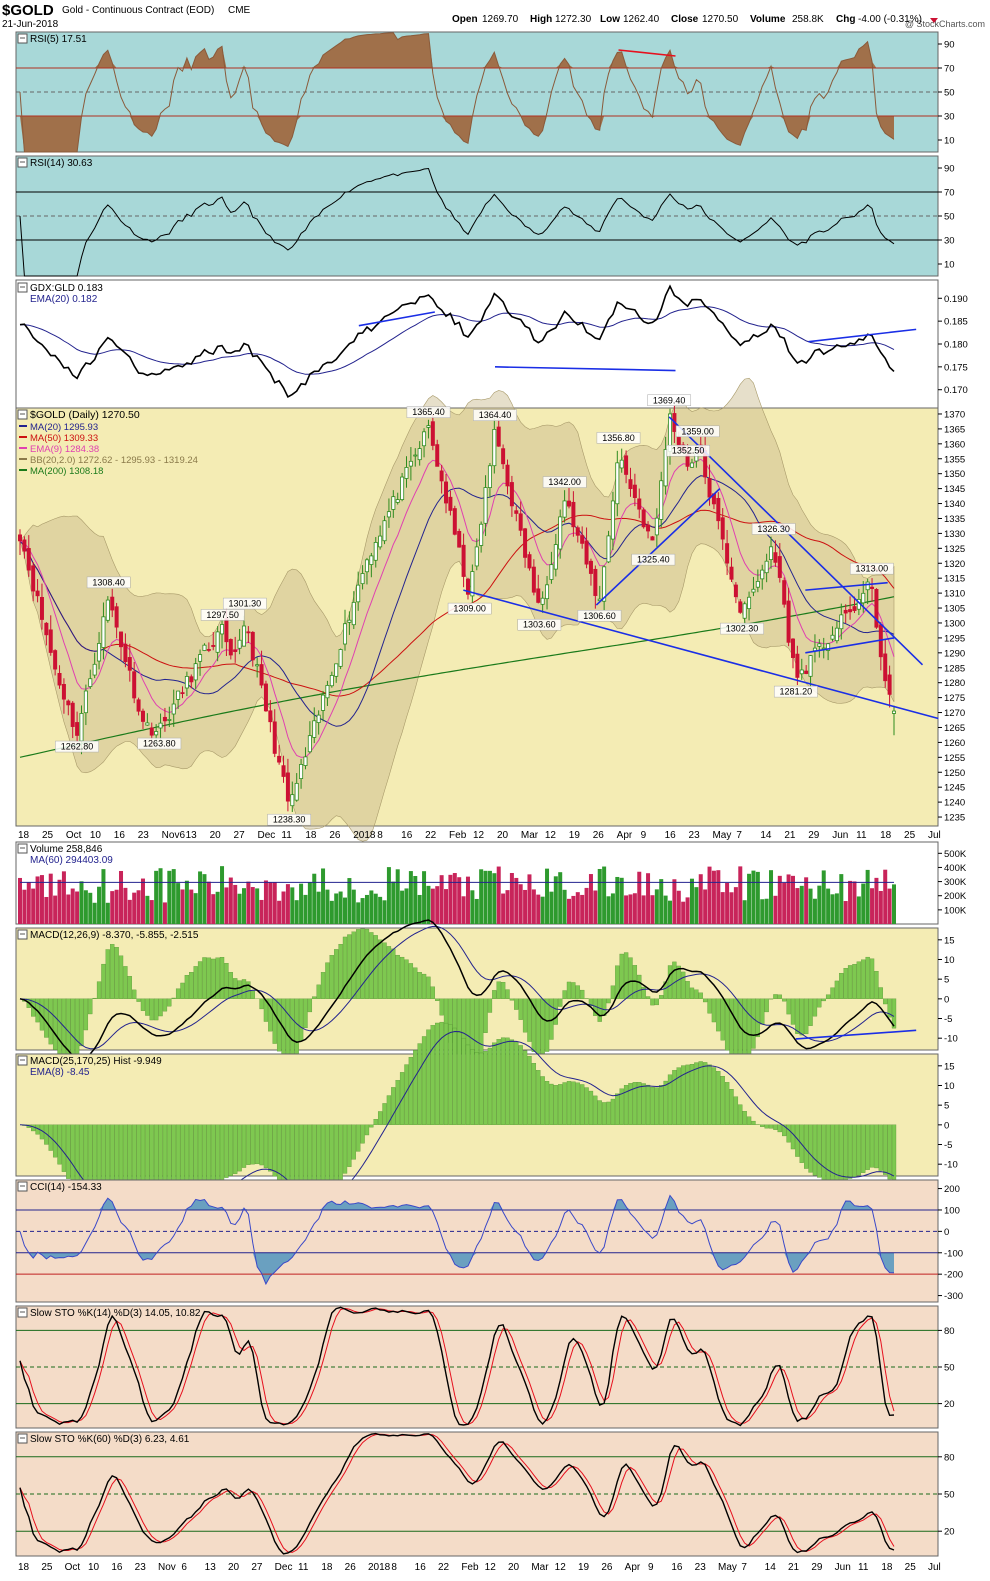 This screenshot has width=990, height=1581. Describe the element at coordinates (954, 653) in the screenshot. I see `price-tick-label: 1290` at that location.